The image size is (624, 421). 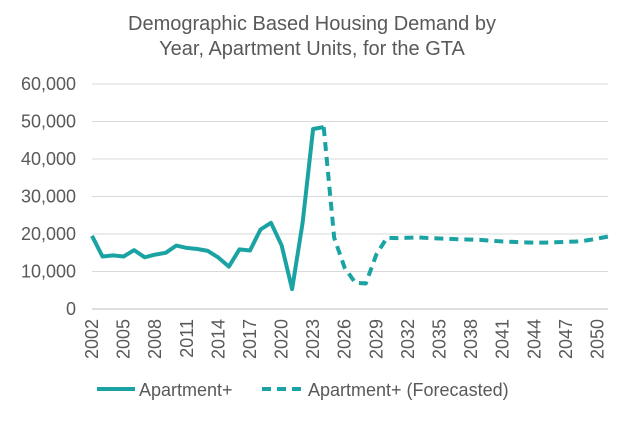 I want to click on legend-label-actual: Apartment+, so click(x=186, y=390).